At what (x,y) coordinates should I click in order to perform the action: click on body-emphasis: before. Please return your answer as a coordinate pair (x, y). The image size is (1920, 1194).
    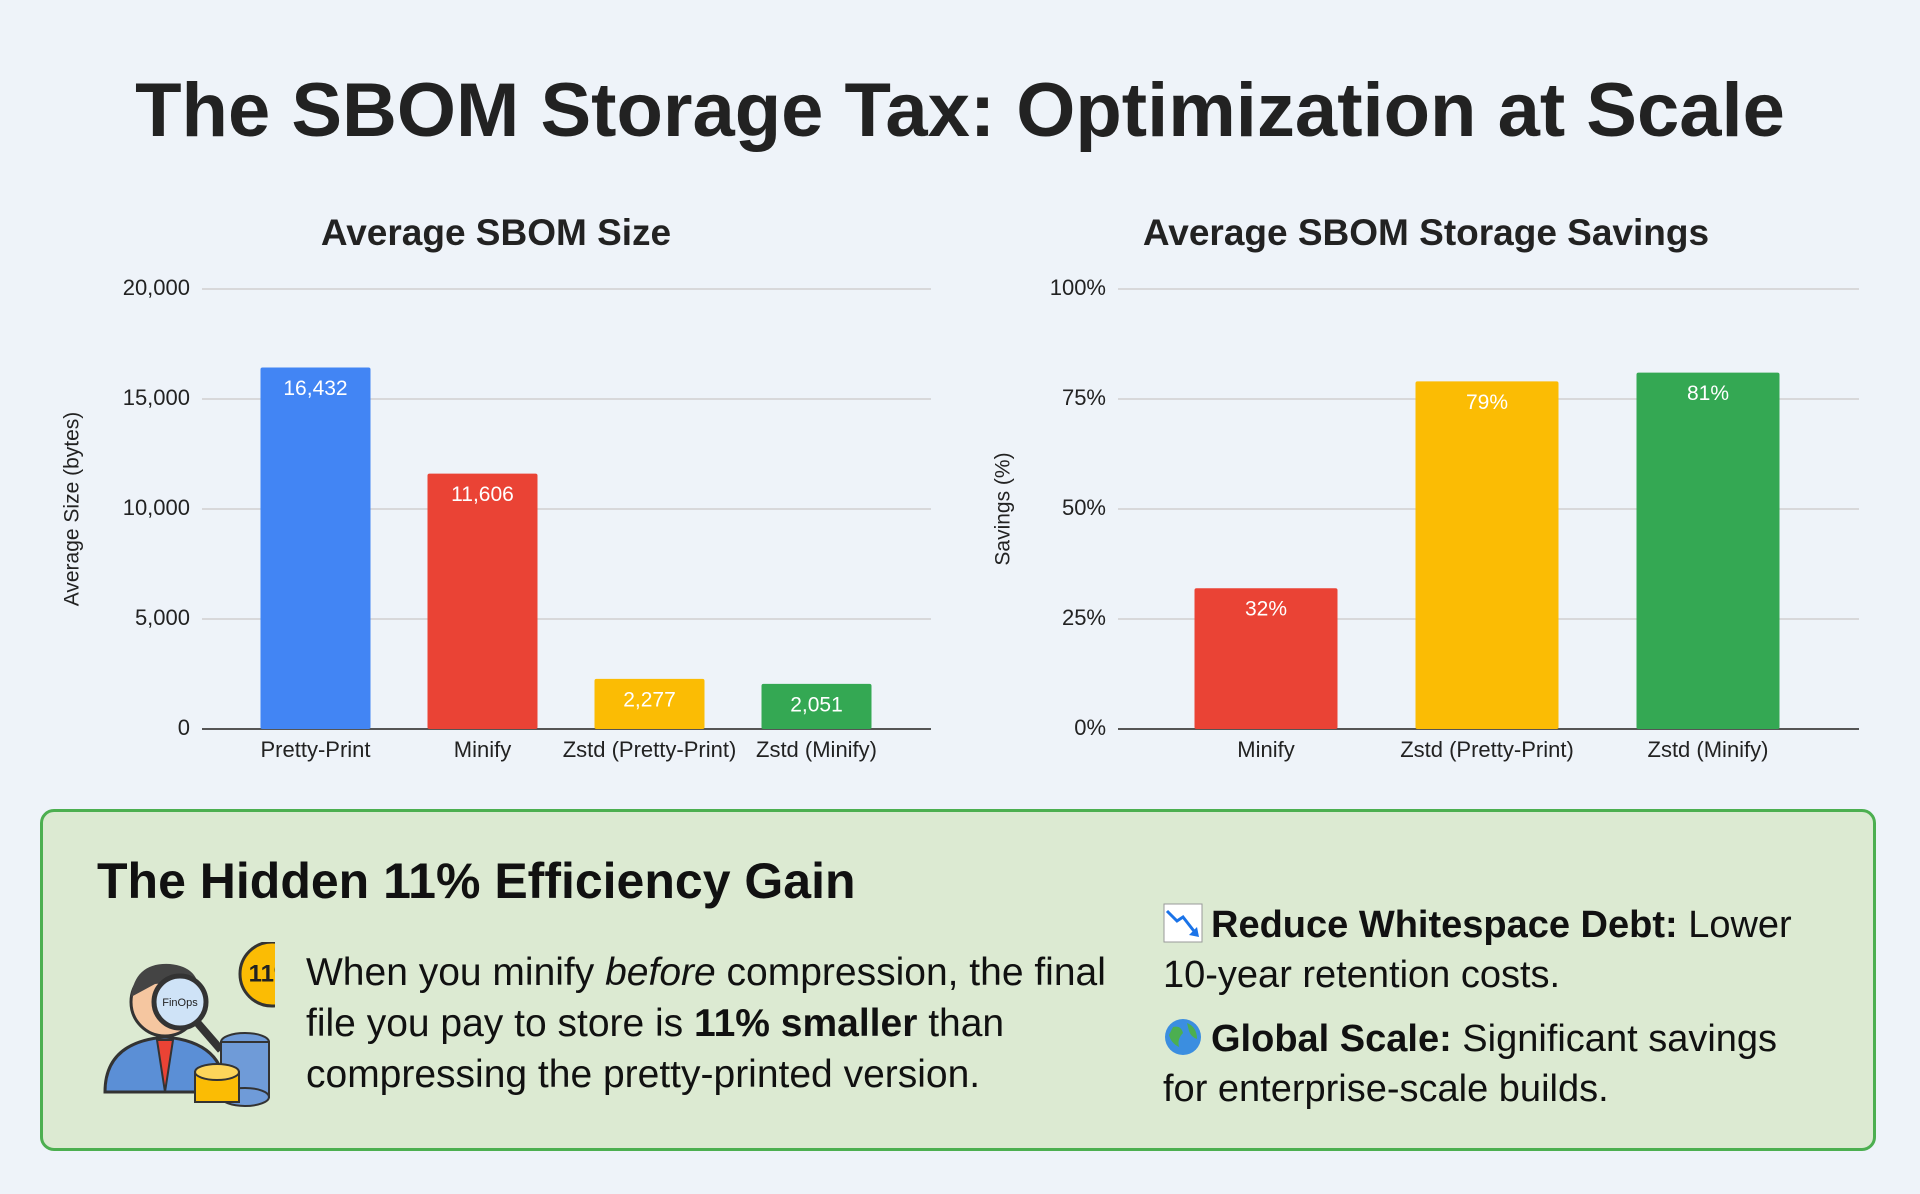
    Looking at the image, I should click on (660, 972).